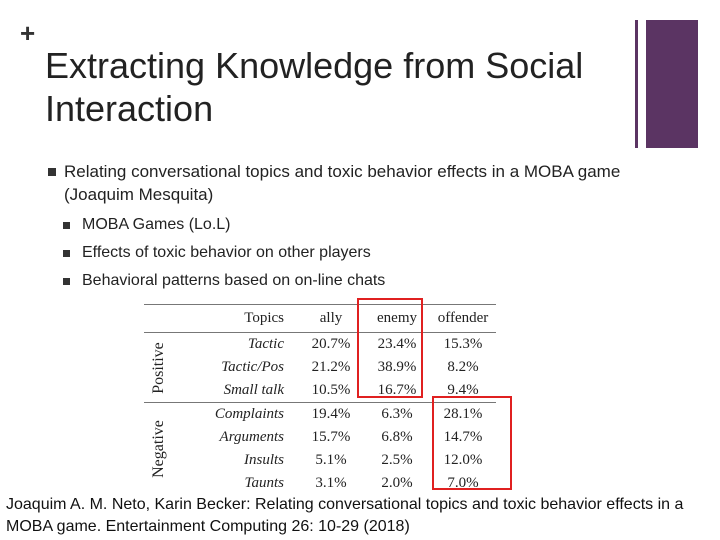 This screenshot has width=720, height=540. I want to click on topic-cell: Insults, so click(263, 460).